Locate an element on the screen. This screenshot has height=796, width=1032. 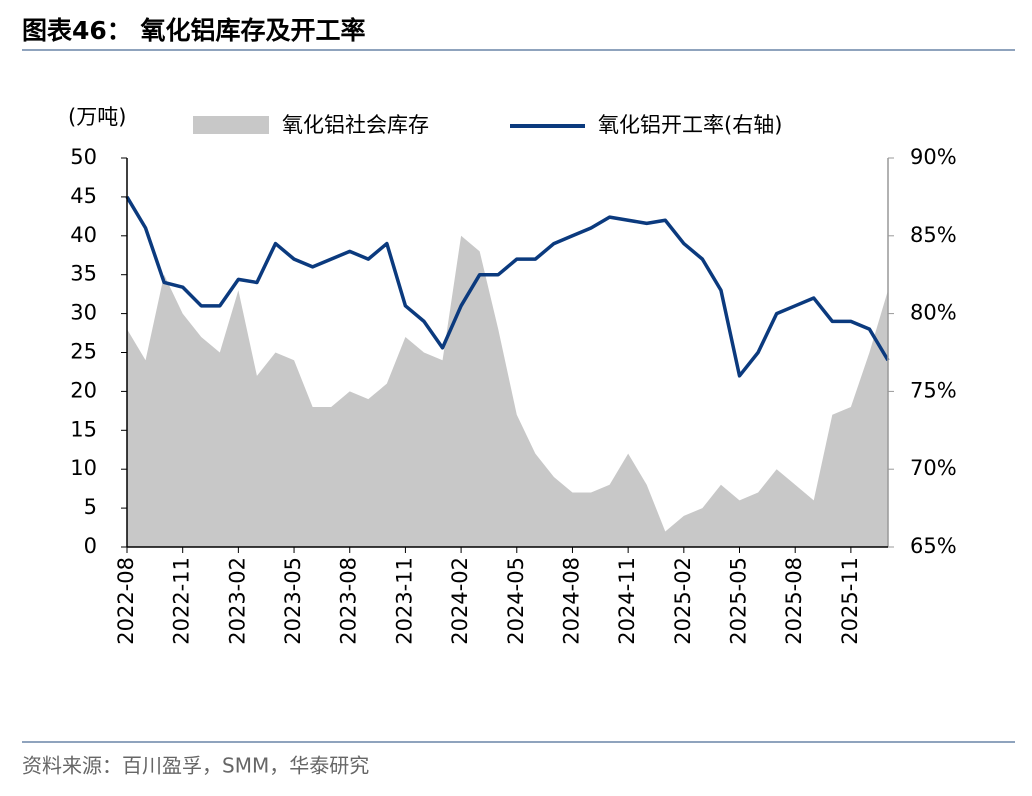
y2-tick-label: 75% is located at coordinates (933, 390).